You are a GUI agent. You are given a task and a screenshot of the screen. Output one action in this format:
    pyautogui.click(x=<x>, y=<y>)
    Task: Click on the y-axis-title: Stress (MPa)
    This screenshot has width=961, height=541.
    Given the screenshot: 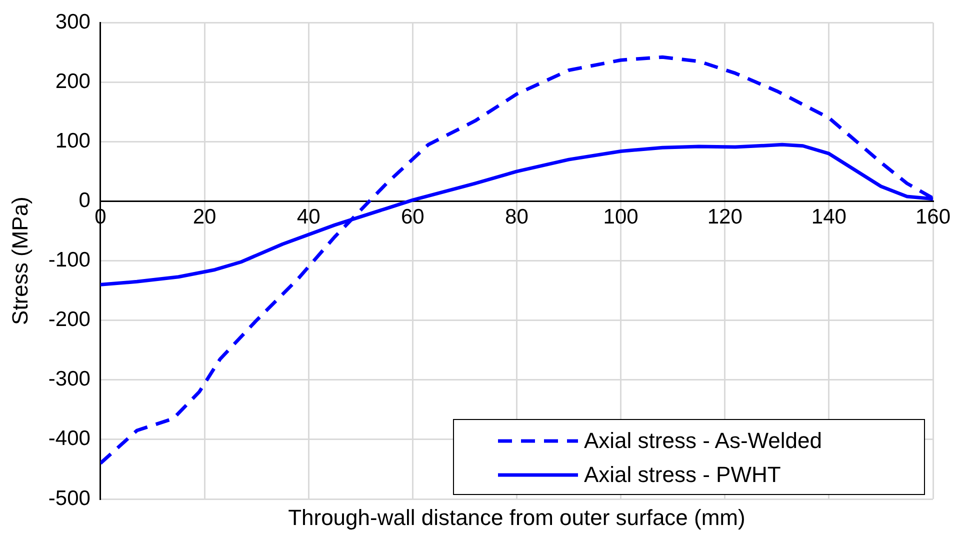 What is the action you would take?
    pyautogui.click(x=19, y=260)
    